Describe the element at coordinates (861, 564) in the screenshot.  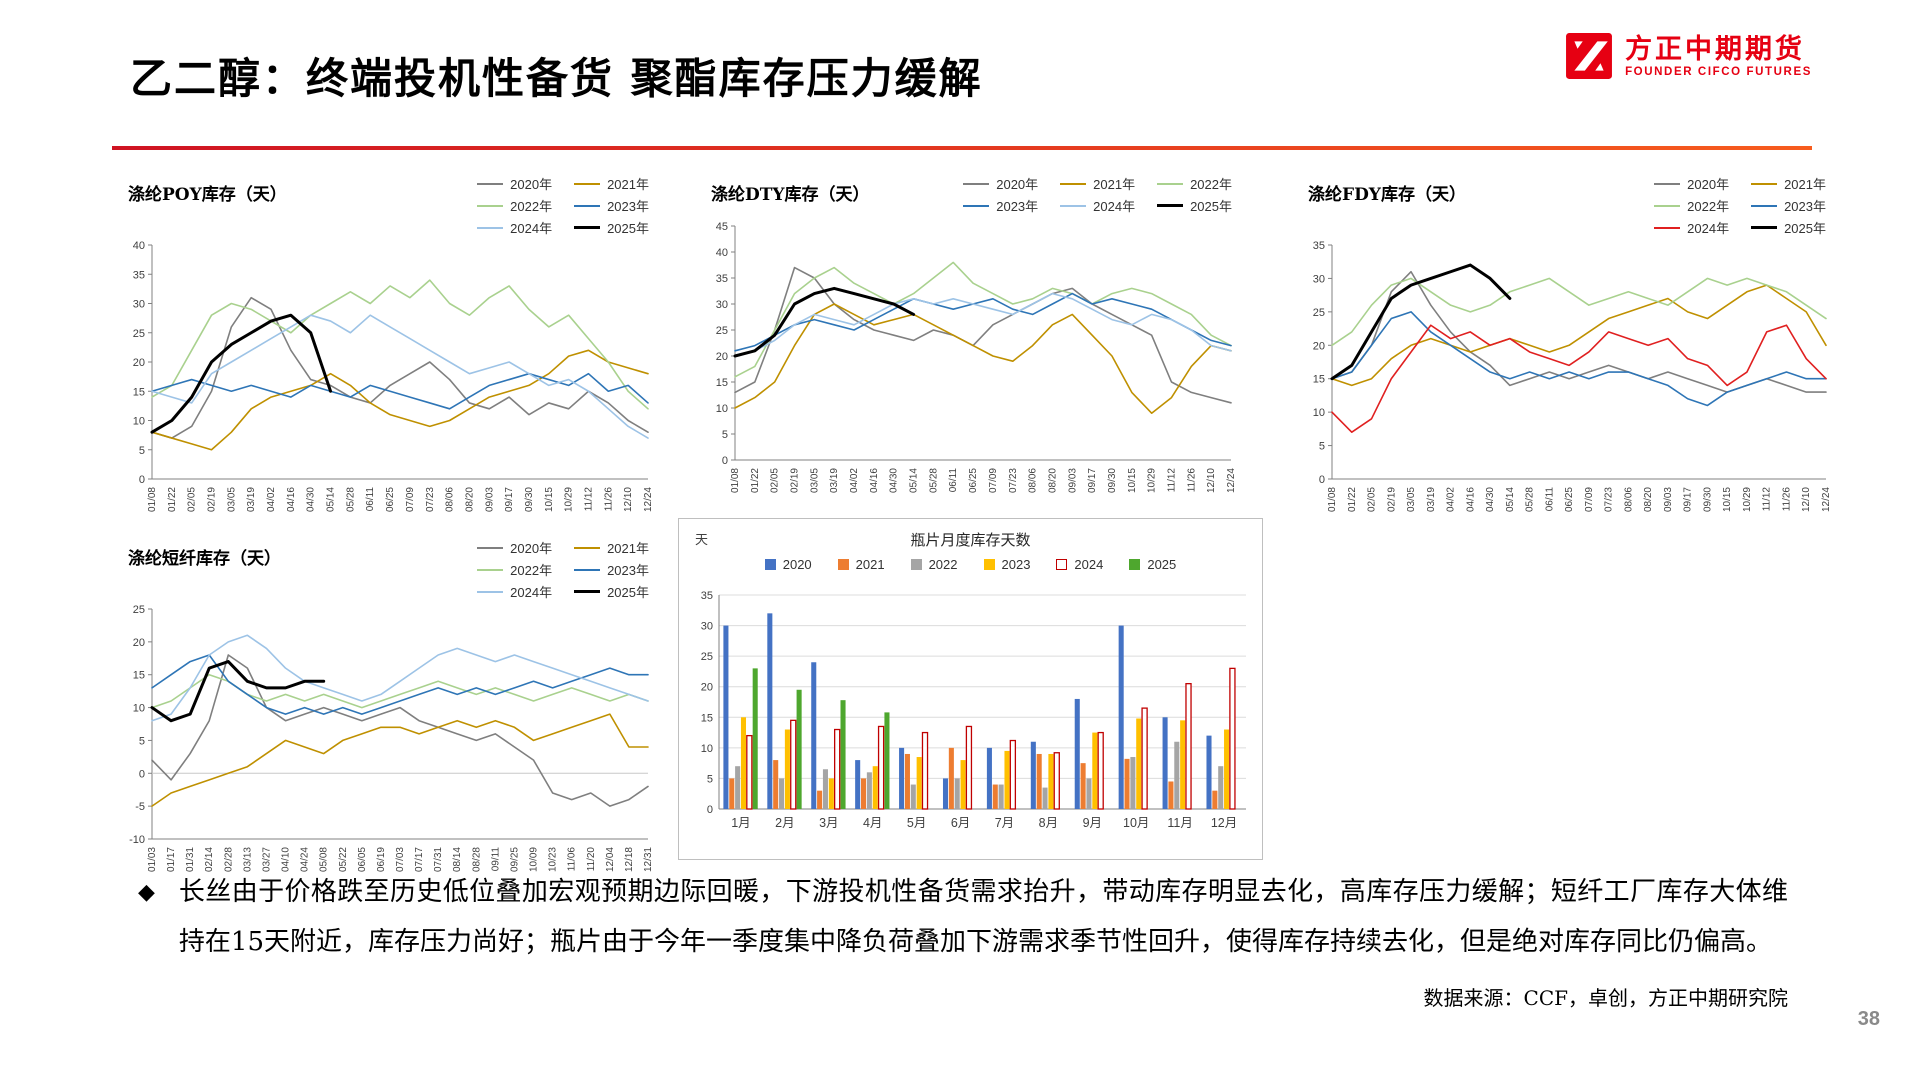
I see `legend-item-2021: 2021` at that location.